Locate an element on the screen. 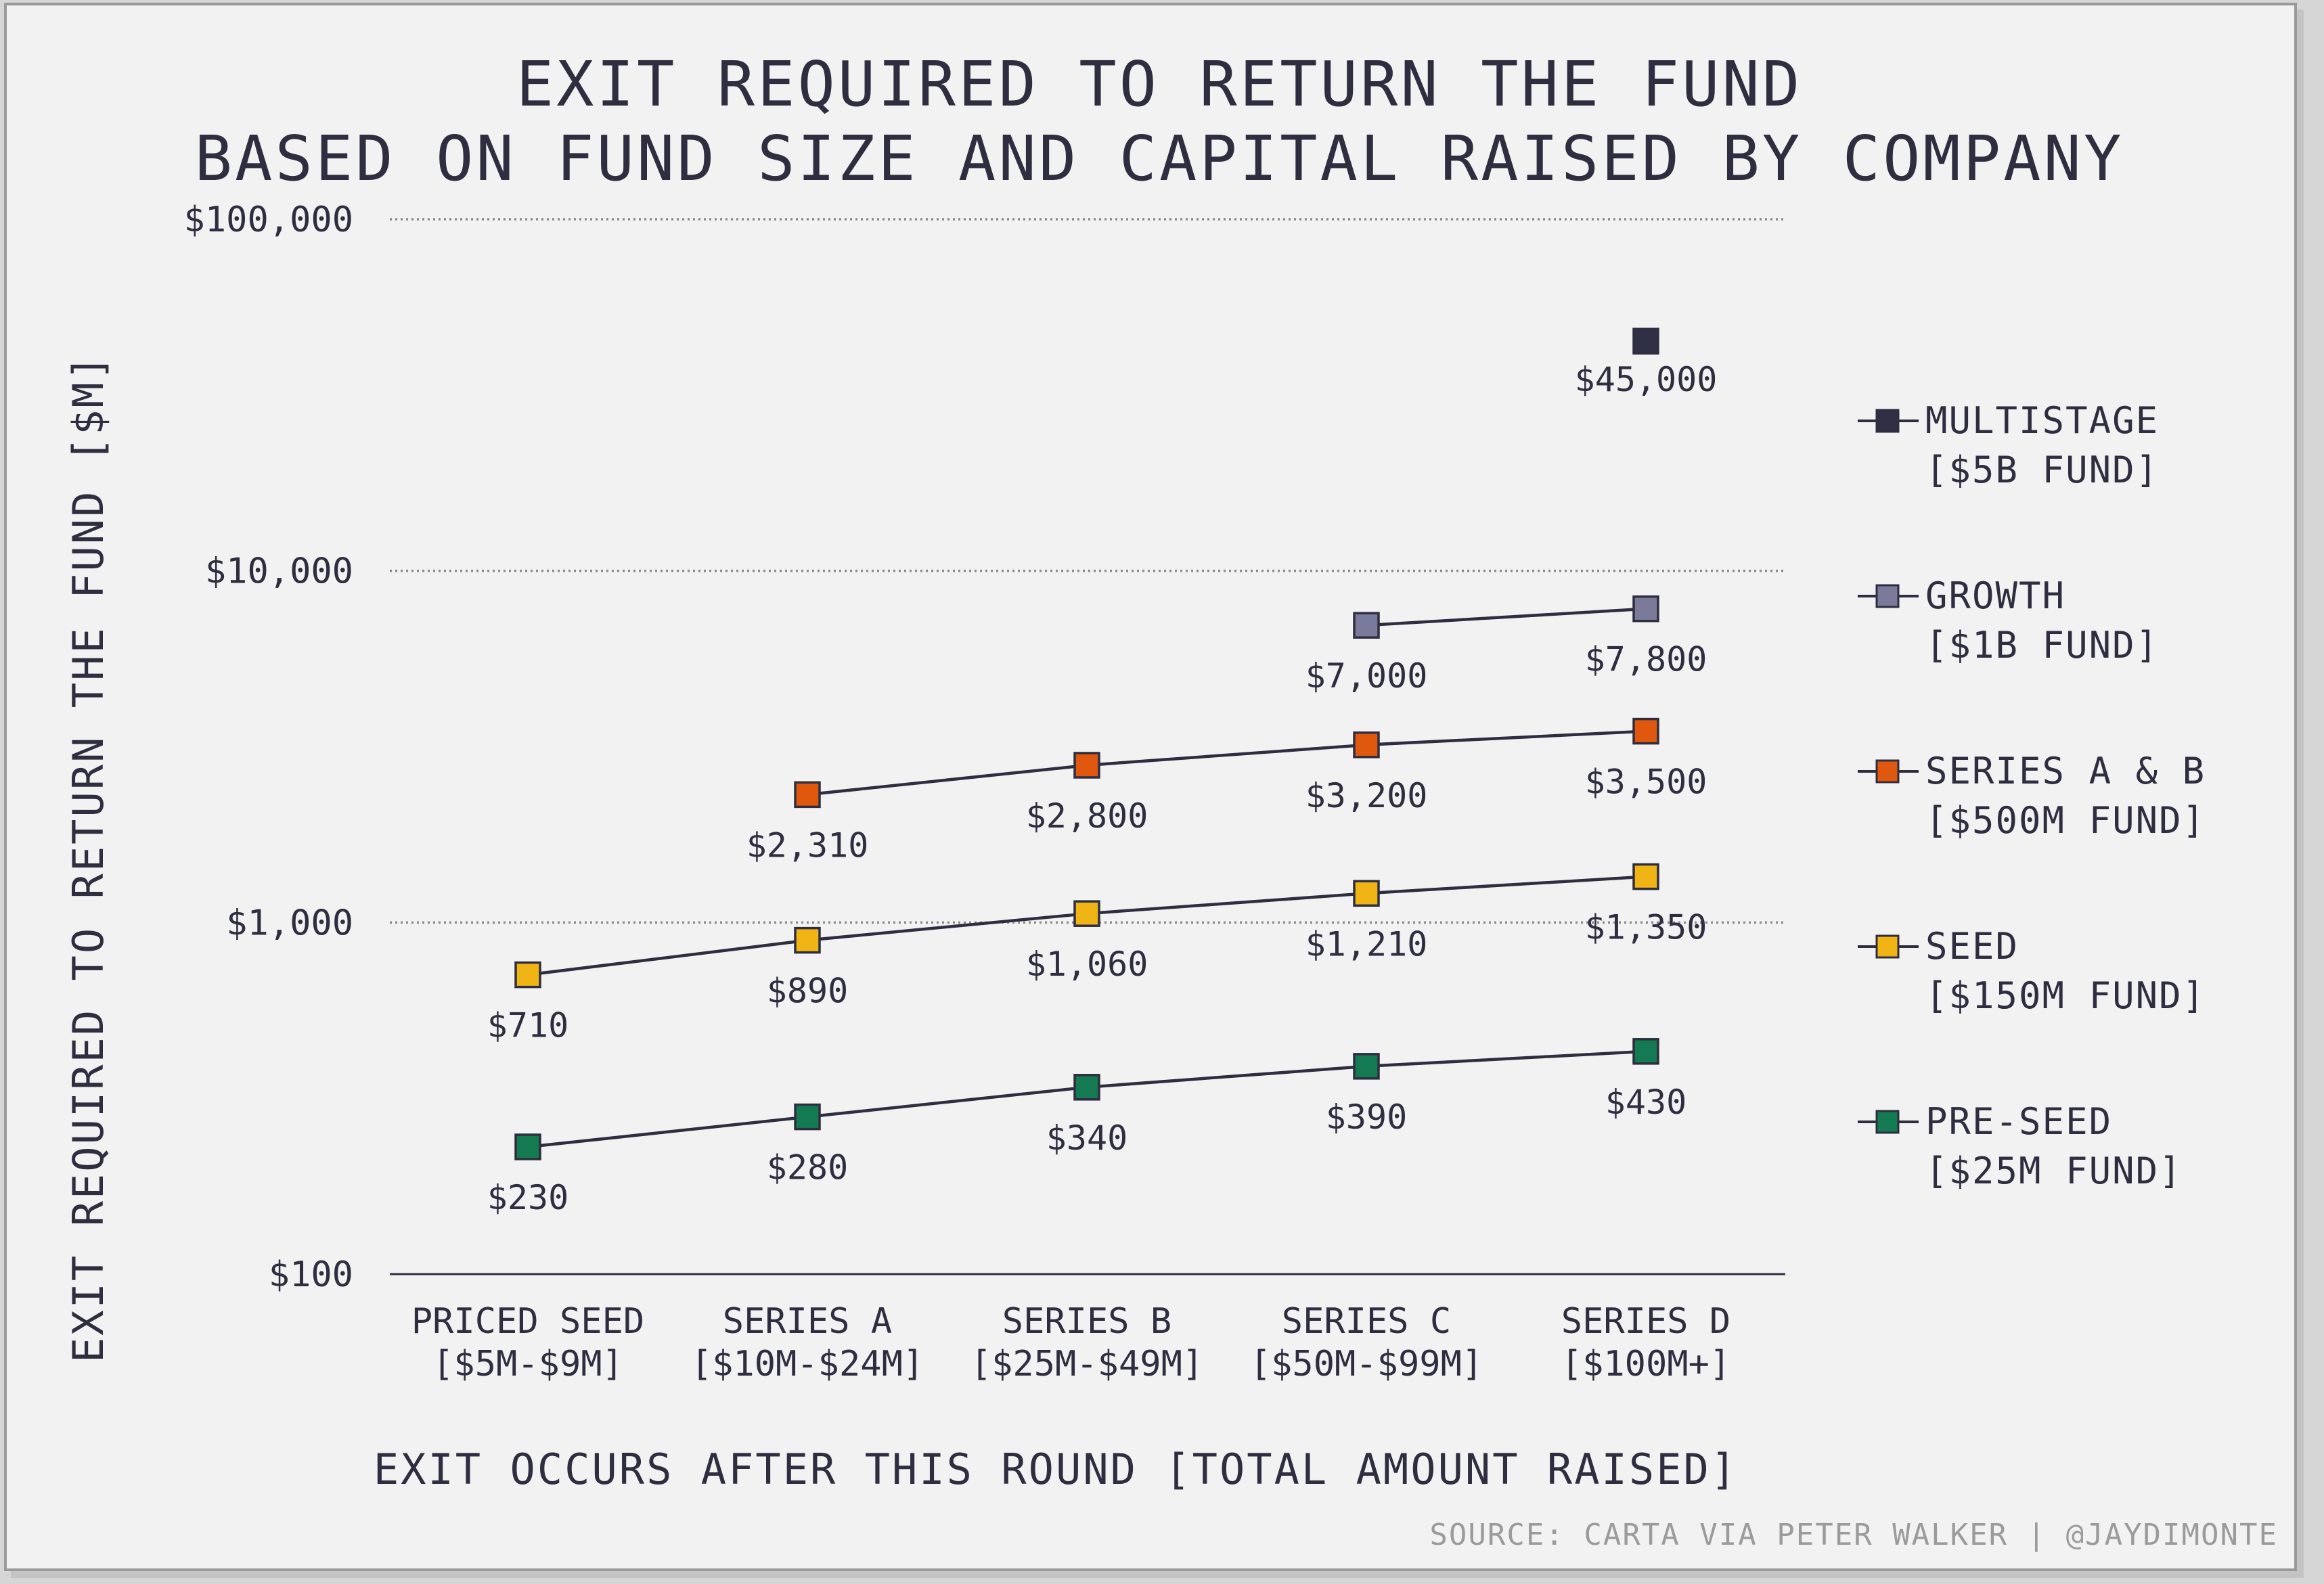  legend-sublabel: [$500M FUND] is located at coordinates (2065, 821).